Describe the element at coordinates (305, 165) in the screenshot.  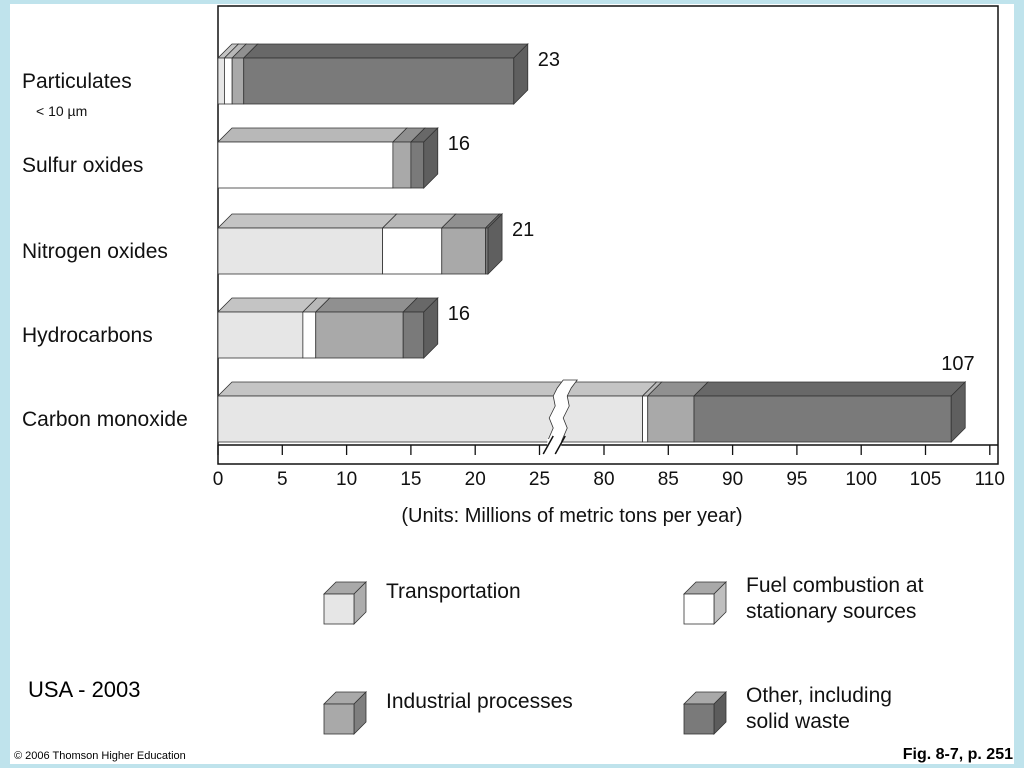
I see `bar-sulfur-oxides-2-face` at that location.